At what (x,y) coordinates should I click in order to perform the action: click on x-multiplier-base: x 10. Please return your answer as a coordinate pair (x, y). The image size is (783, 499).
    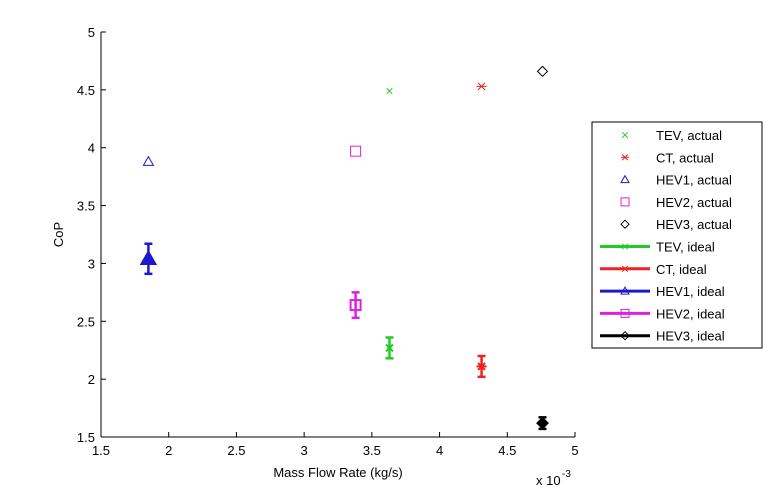
    Looking at the image, I should click on (548, 480).